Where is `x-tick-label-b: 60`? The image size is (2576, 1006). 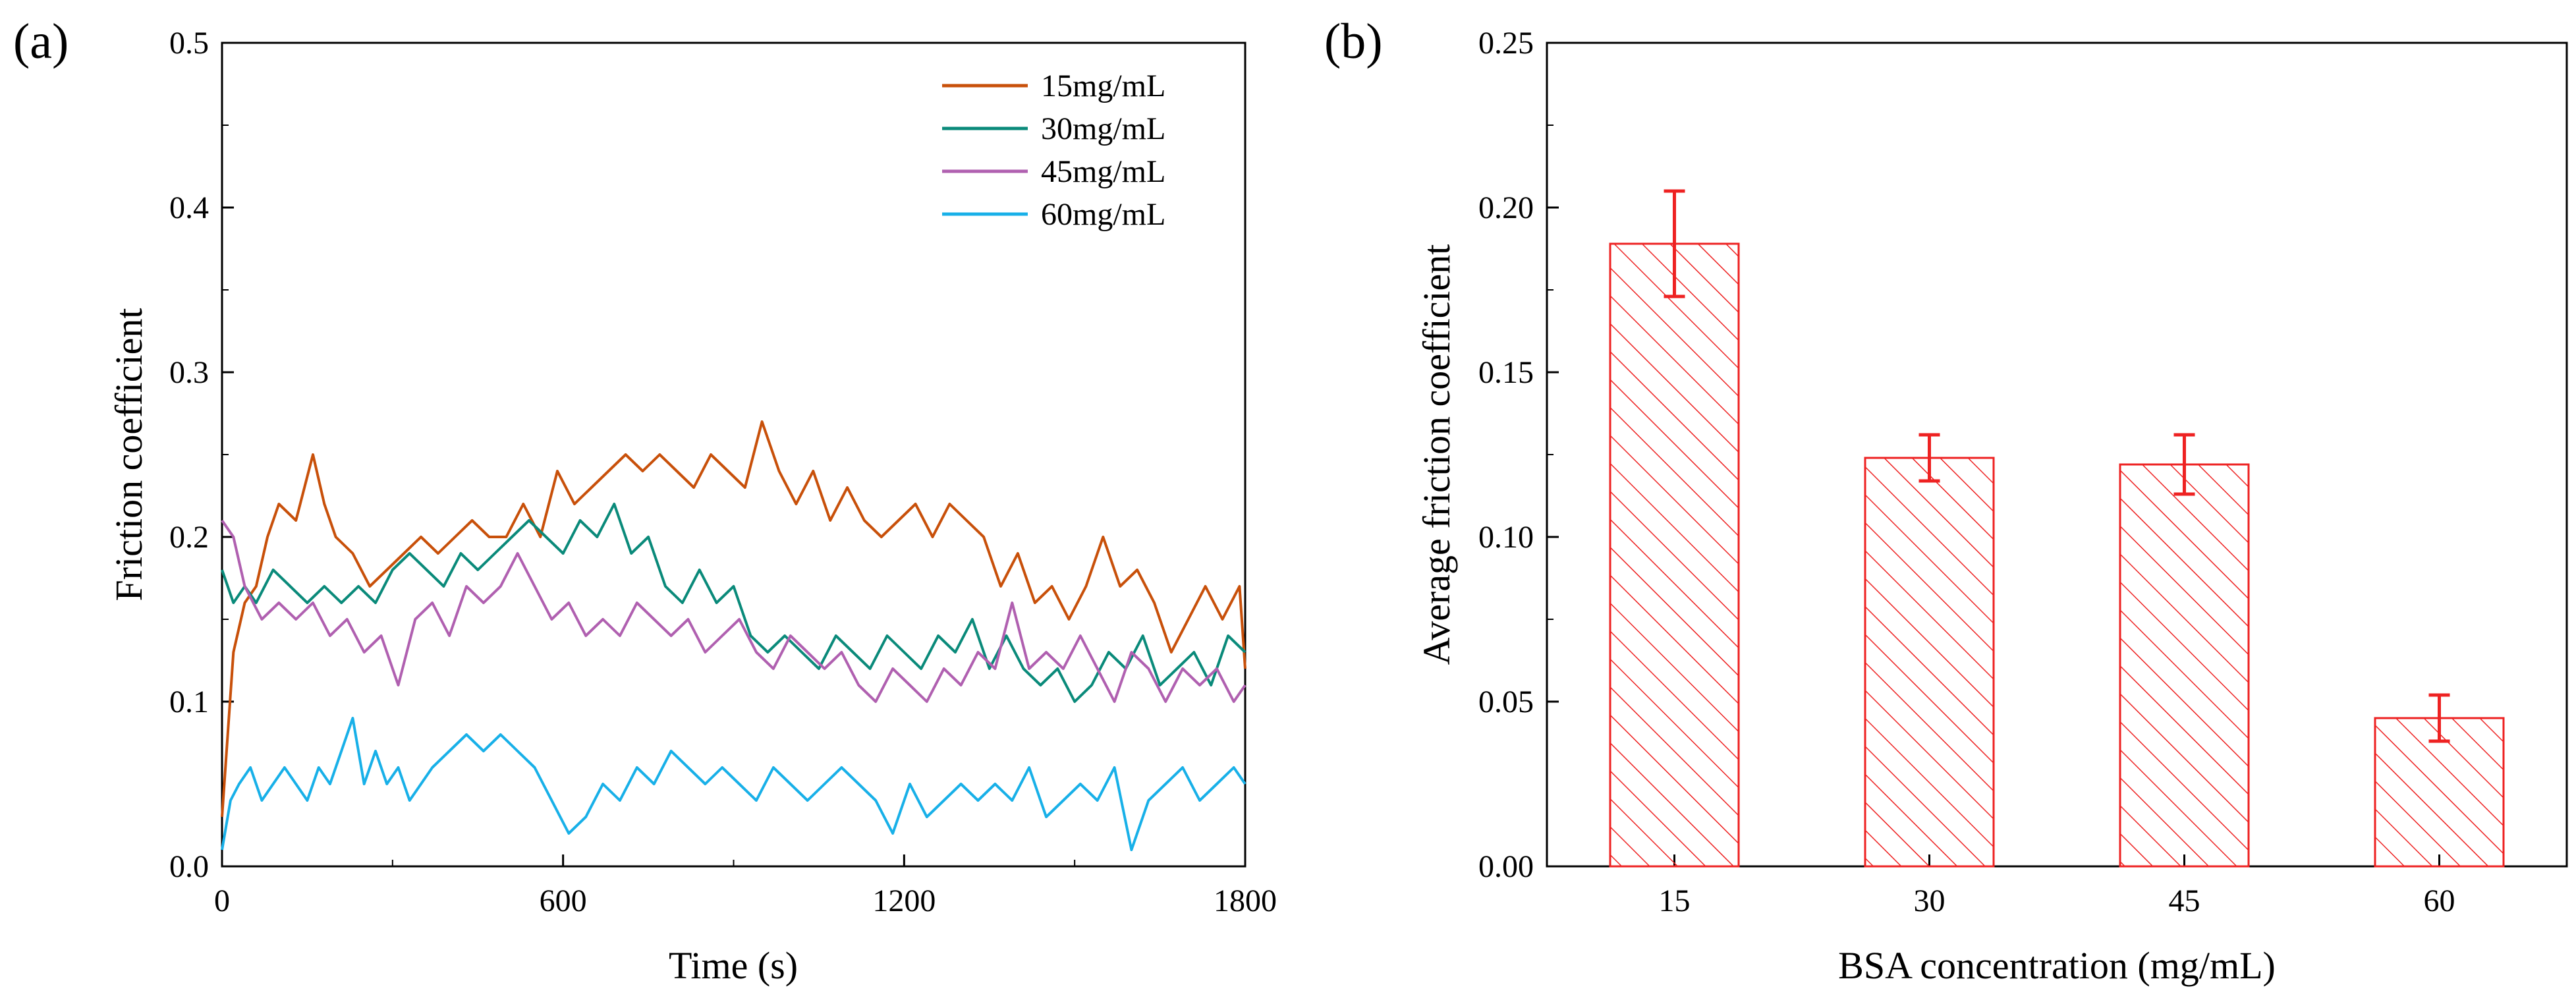
x-tick-label-b: 60 is located at coordinates (2439, 900).